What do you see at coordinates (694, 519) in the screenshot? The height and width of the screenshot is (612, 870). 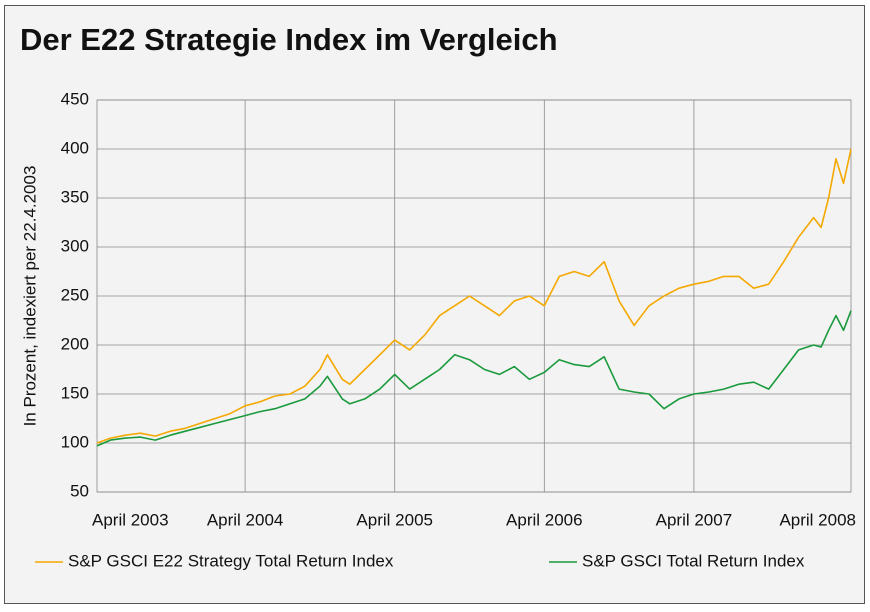 I see `x-tick-label: April 2007` at bounding box center [694, 519].